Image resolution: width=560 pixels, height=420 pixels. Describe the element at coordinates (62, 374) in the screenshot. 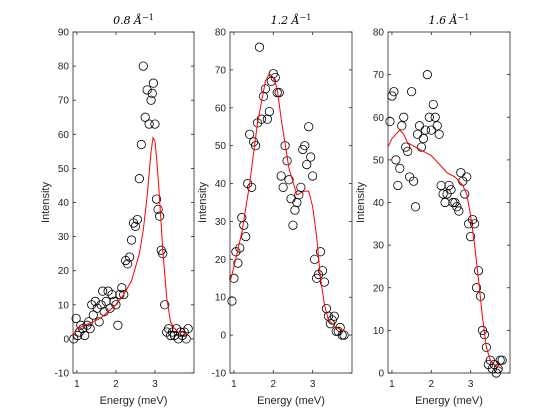

I see `y-tick-label: -10` at that location.